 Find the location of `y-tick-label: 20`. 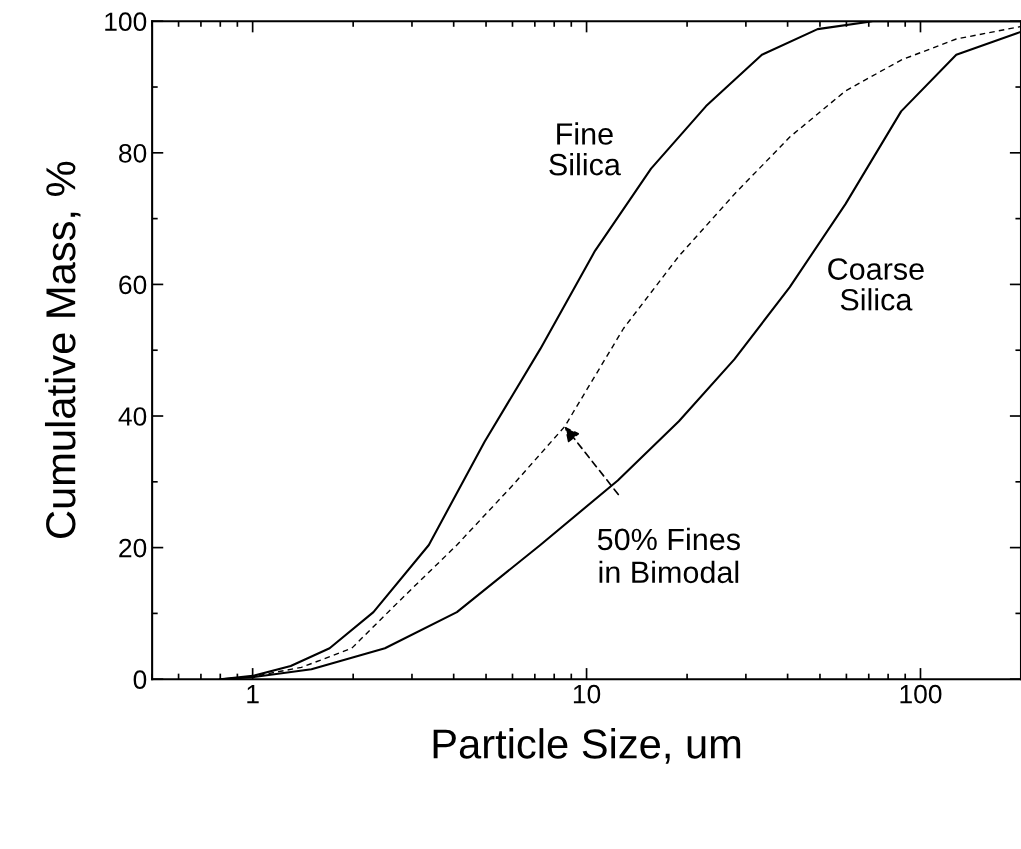

y-tick-label: 20 is located at coordinates (133, 548).